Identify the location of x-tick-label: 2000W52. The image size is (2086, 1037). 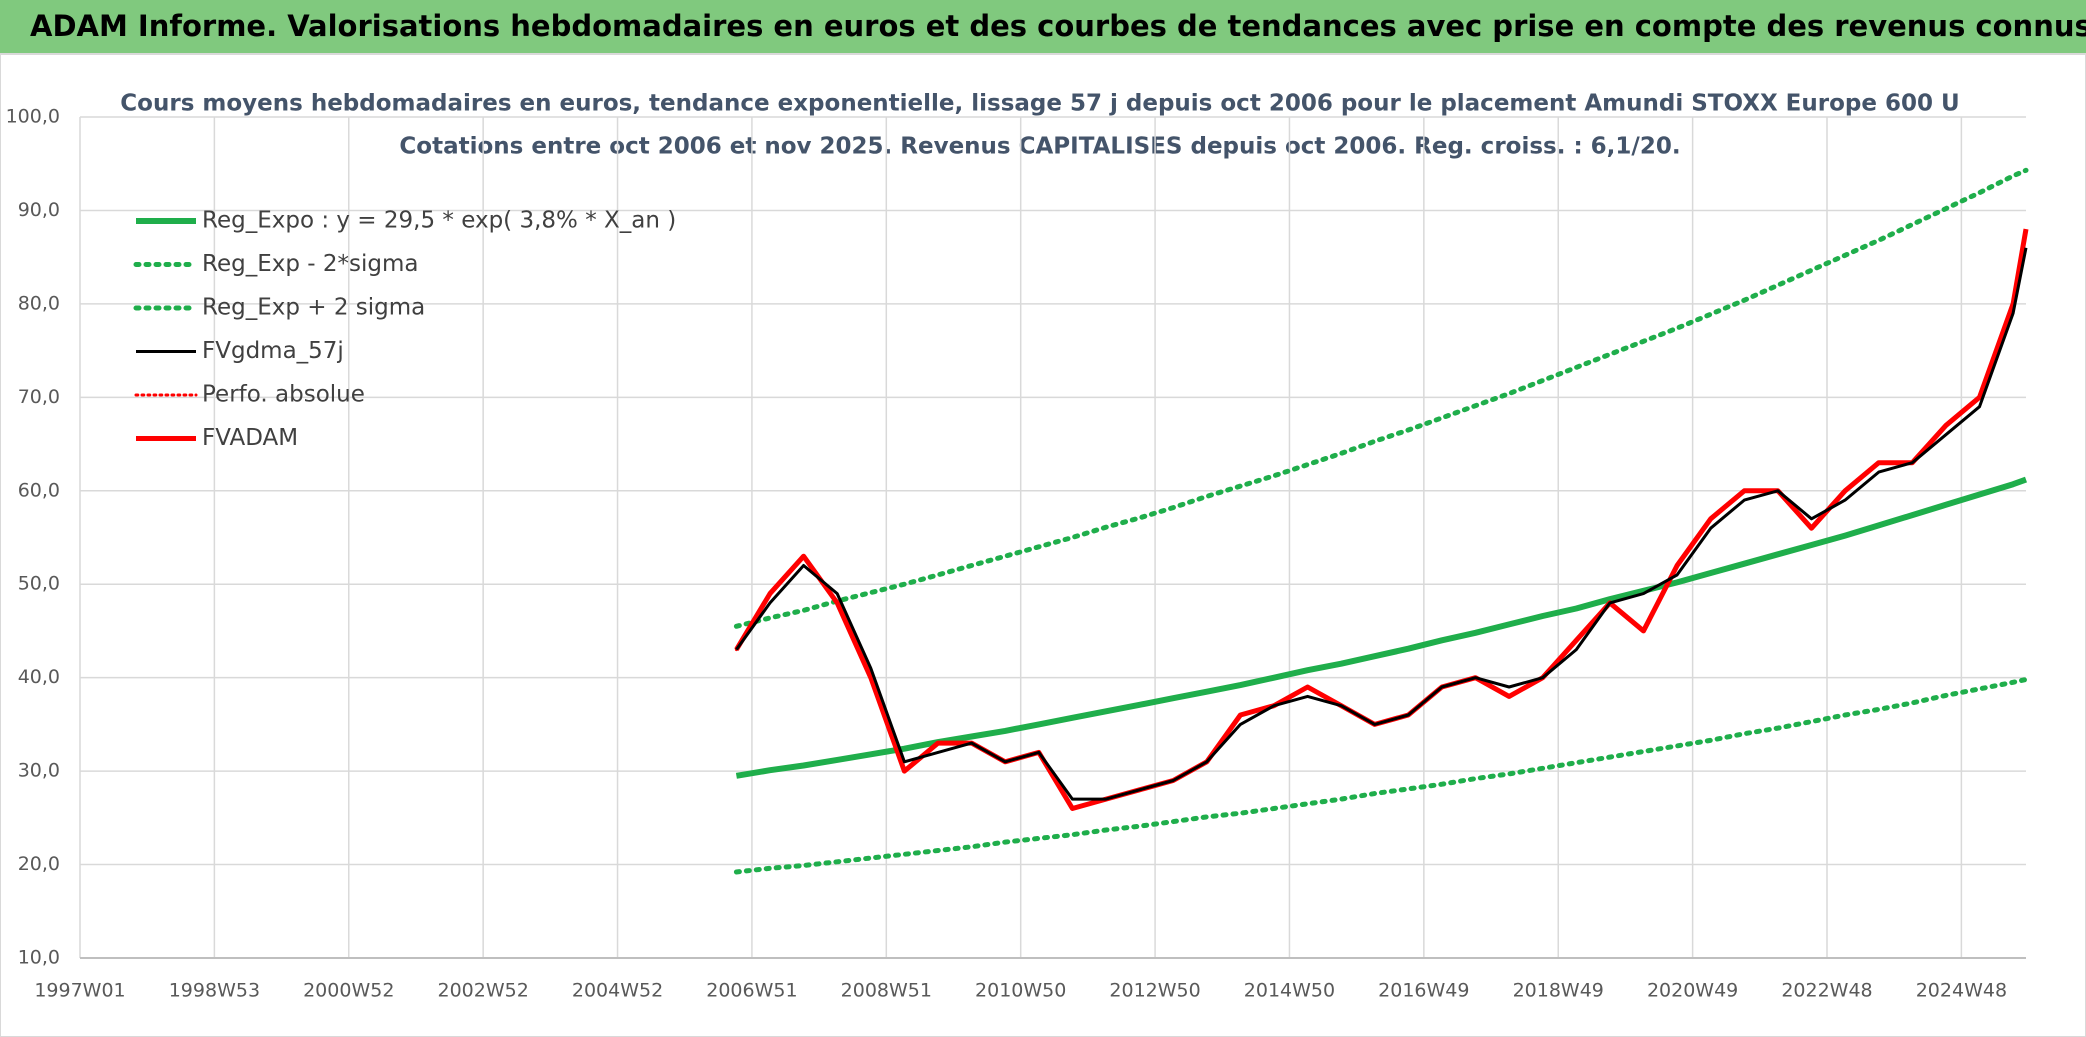
(348, 991).